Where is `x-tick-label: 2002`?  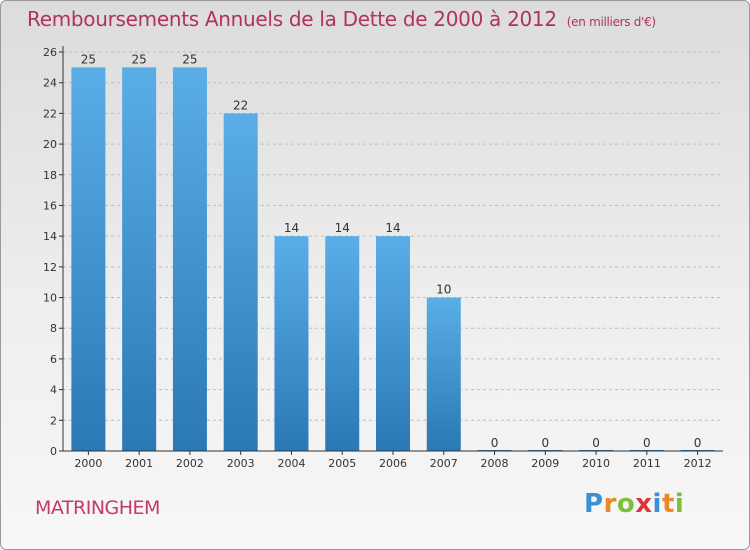 x-tick-label: 2002 is located at coordinates (190, 463).